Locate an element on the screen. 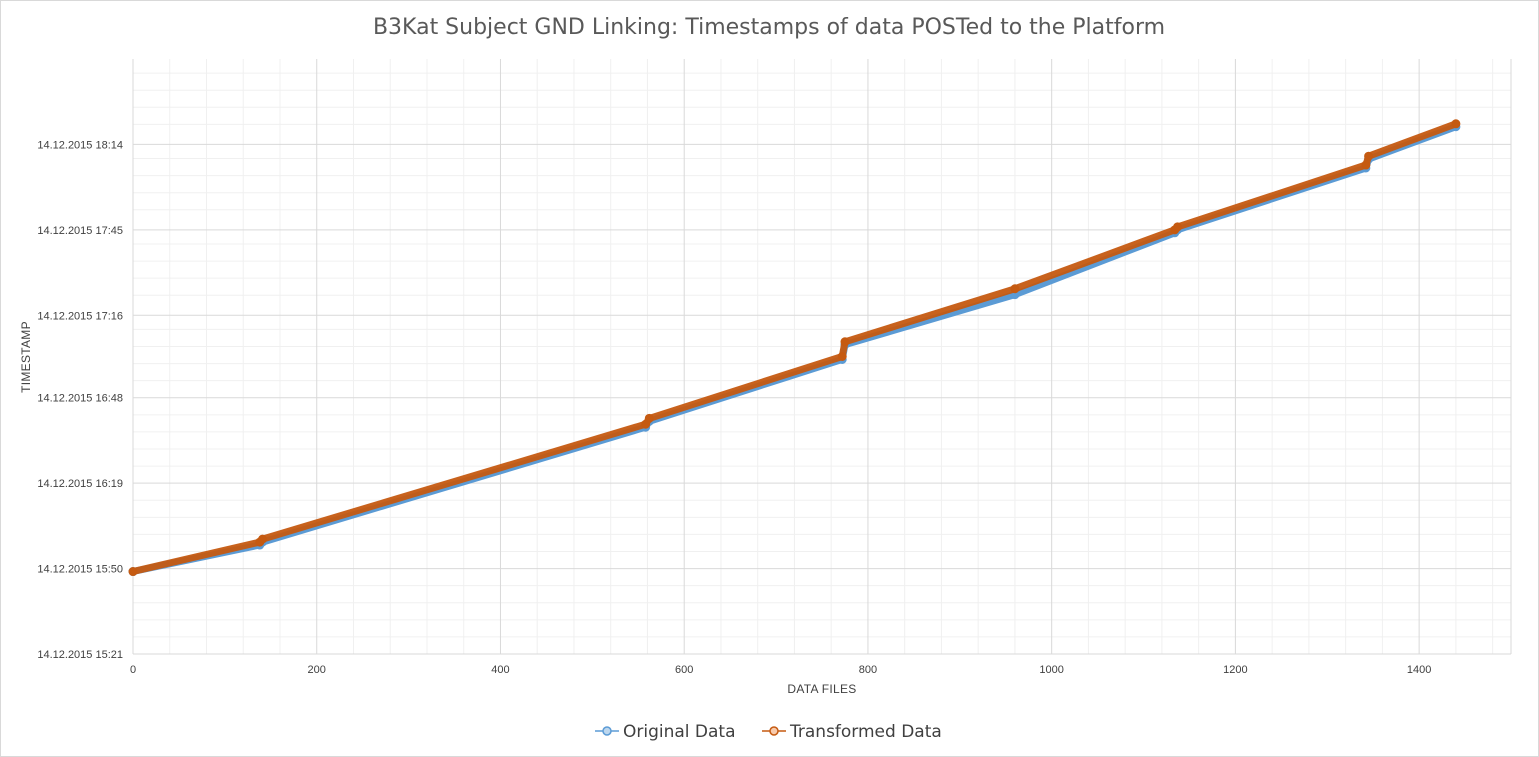 The height and width of the screenshot is (757, 1539). y-tick-label: 14.12.2015 16:19 is located at coordinates (80, 484).